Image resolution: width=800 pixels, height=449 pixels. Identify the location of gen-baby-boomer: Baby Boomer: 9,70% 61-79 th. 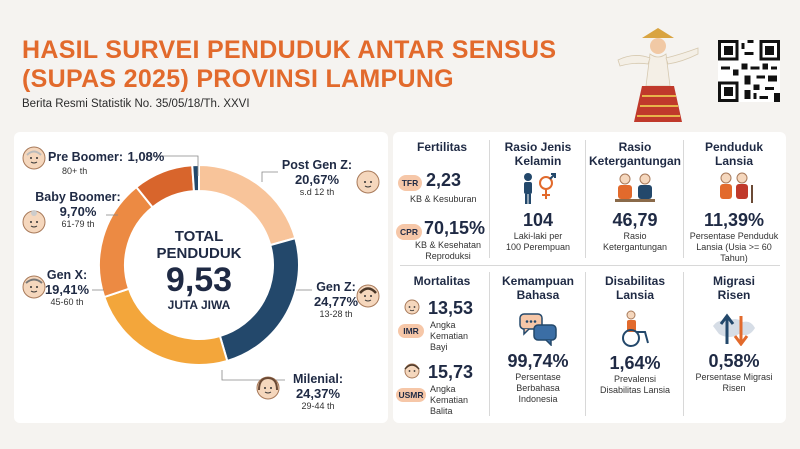
(78, 209).